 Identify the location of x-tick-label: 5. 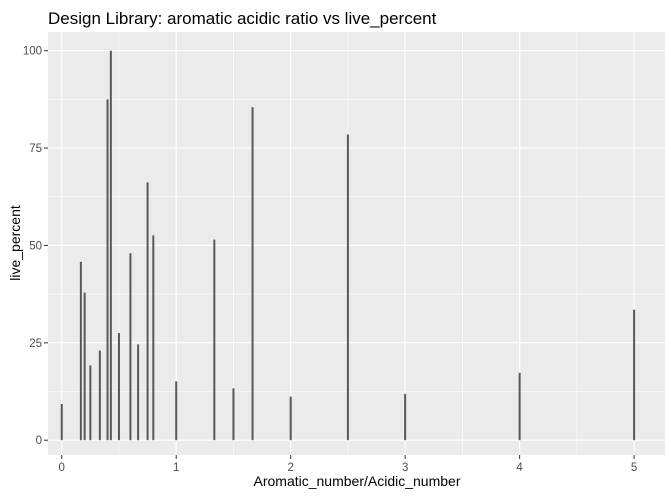
(634, 468).